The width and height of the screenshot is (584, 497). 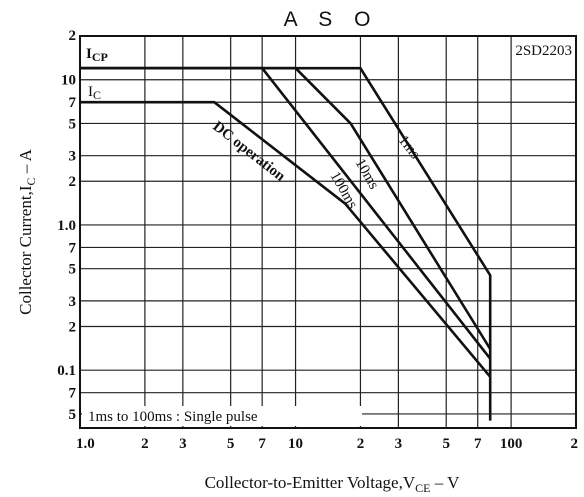 I want to click on annotation-box, so click(x=222, y=416).